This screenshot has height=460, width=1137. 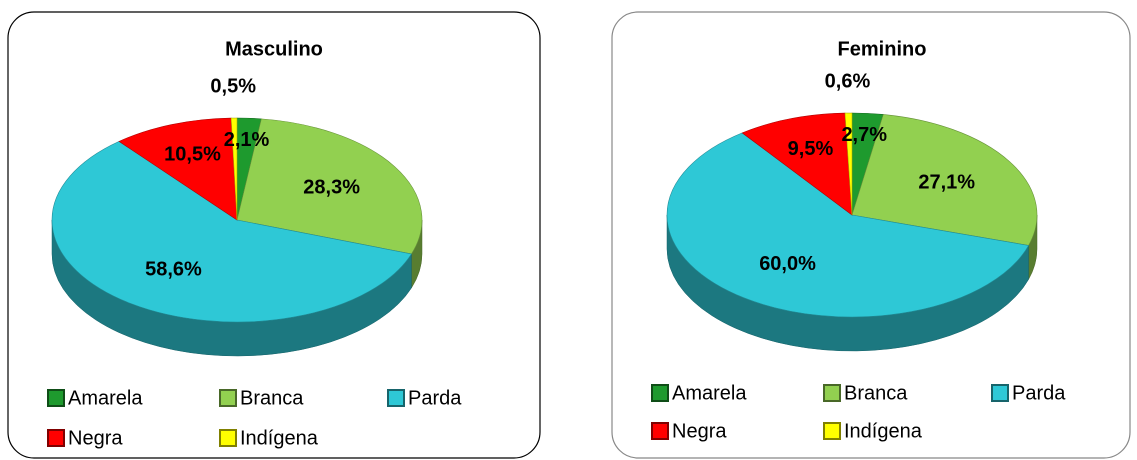 I want to click on data-label: 60,0%, so click(x=787, y=264).